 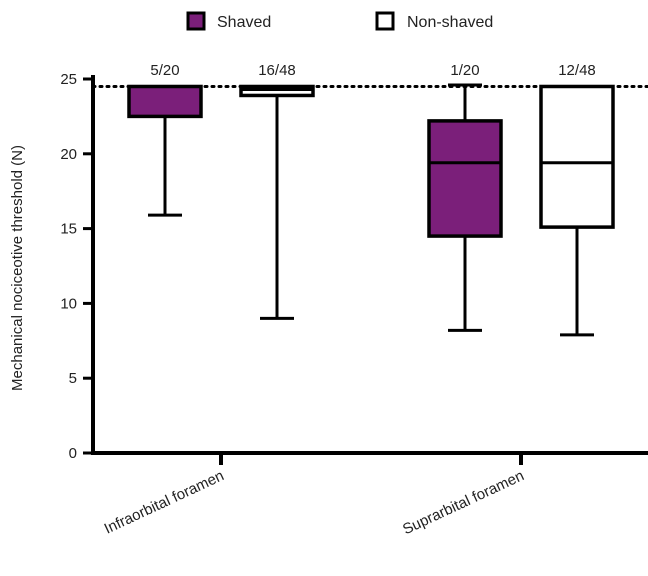 I want to click on y-axis-label: Mechanical nociceotive threshold (N), so click(x=17, y=268).